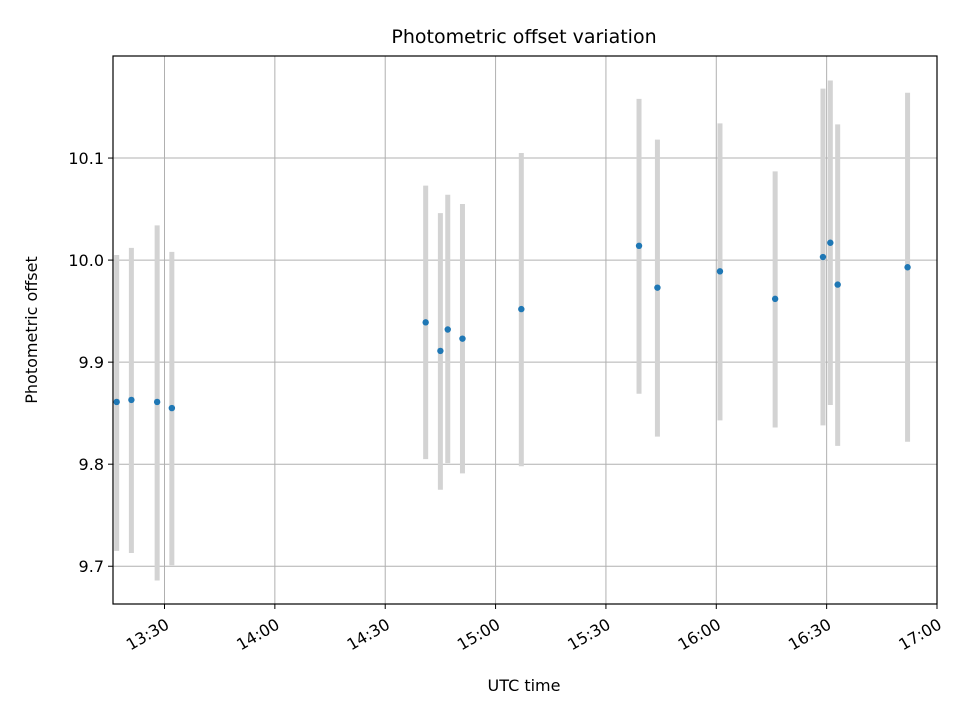  Describe the element at coordinates (86, 158) in the screenshot. I see `y-tick-label: 10.1` at that location.